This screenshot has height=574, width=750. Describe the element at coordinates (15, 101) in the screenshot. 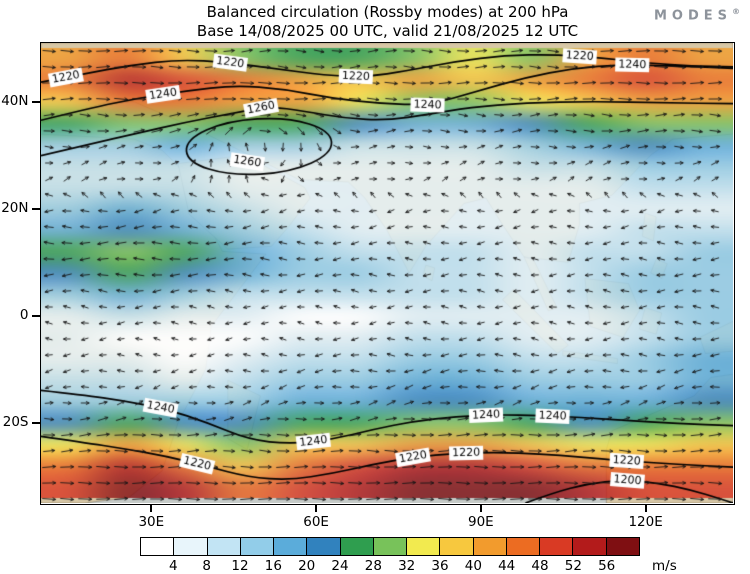

I see `y-tick-label: 40N` at that location.